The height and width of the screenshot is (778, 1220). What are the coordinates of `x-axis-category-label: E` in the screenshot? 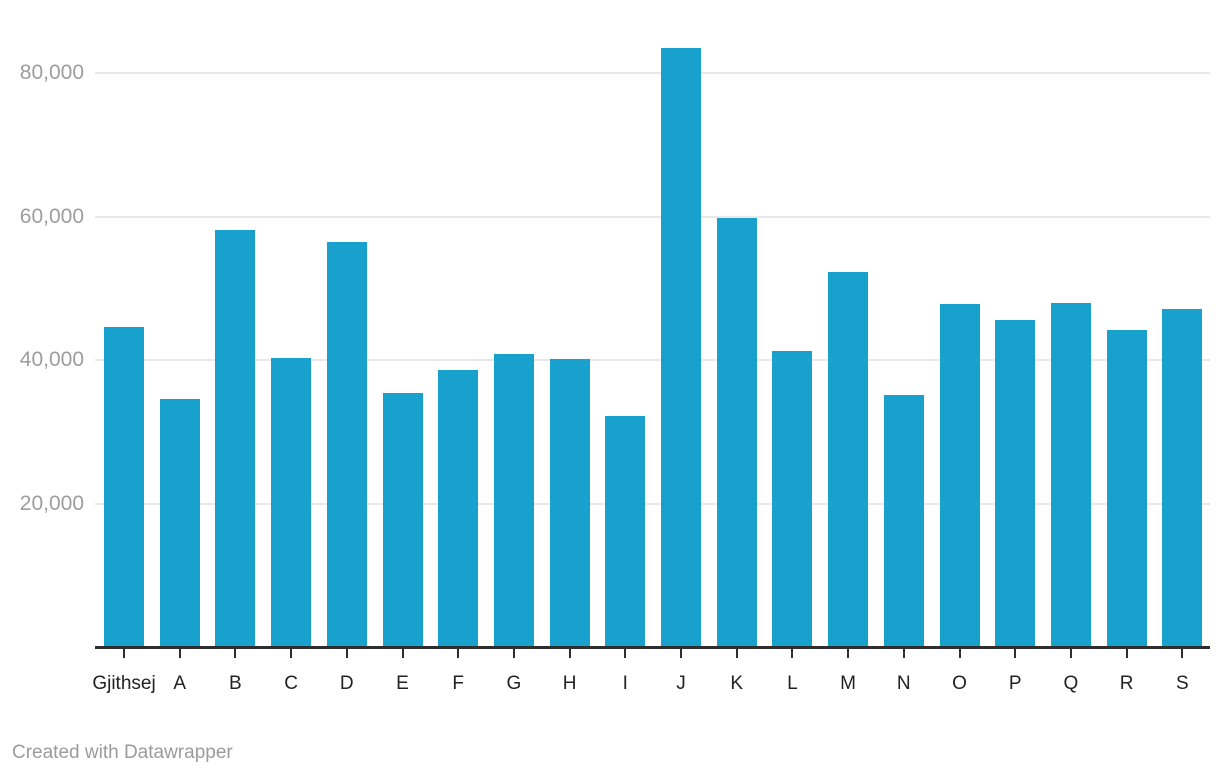 It's located at (402, 683).